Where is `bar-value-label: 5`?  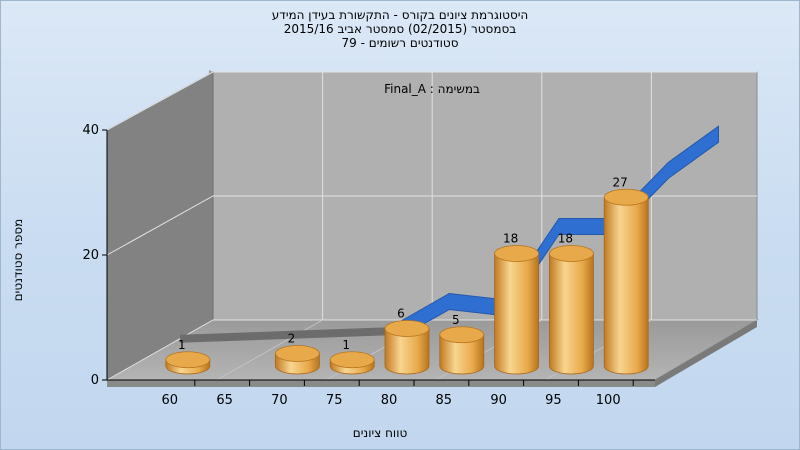 bar-value-label: 5 is located at coordinates (456, 320).